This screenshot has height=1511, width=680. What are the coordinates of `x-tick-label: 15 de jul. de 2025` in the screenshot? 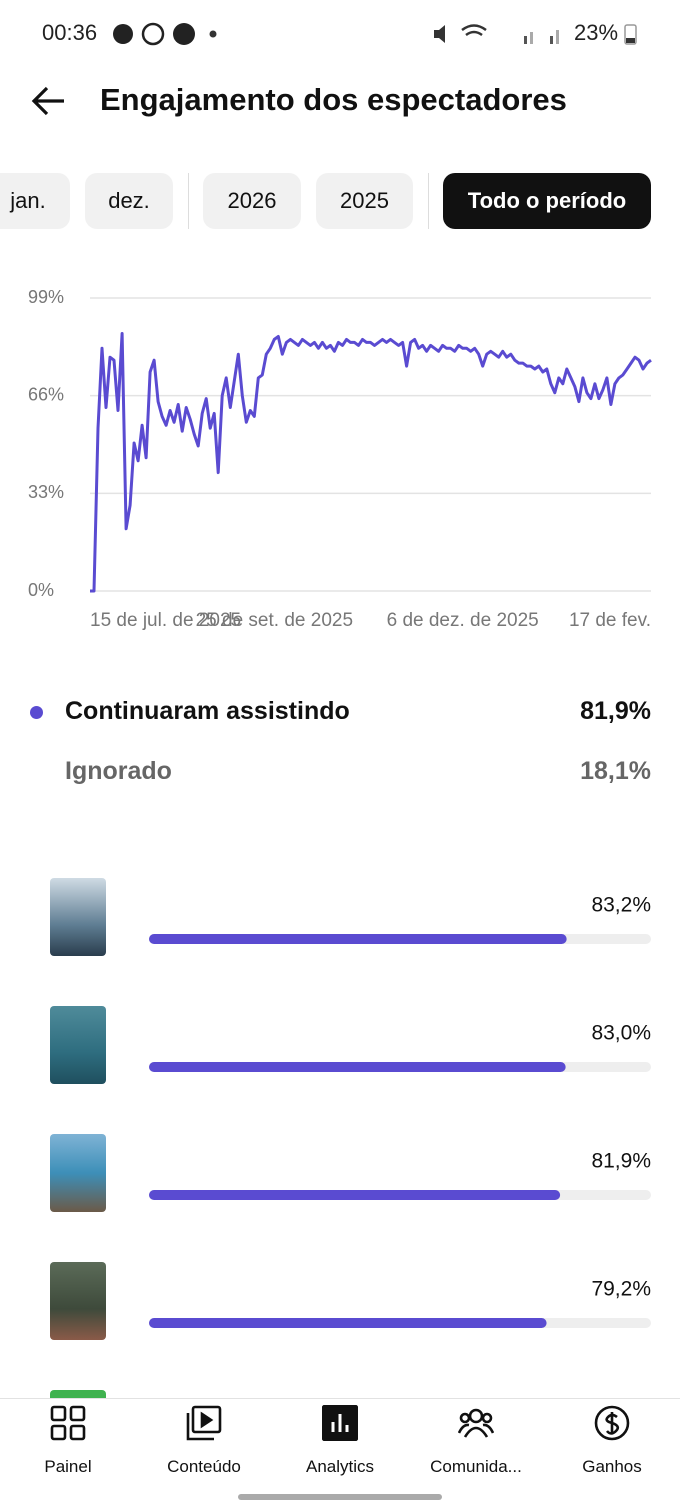 It's located at (165, 620).